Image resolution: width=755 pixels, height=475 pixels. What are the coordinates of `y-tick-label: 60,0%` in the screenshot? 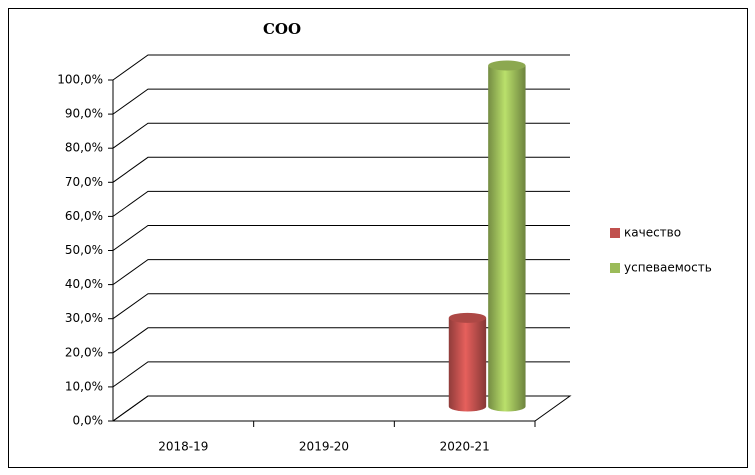 It's located at (84, 216).